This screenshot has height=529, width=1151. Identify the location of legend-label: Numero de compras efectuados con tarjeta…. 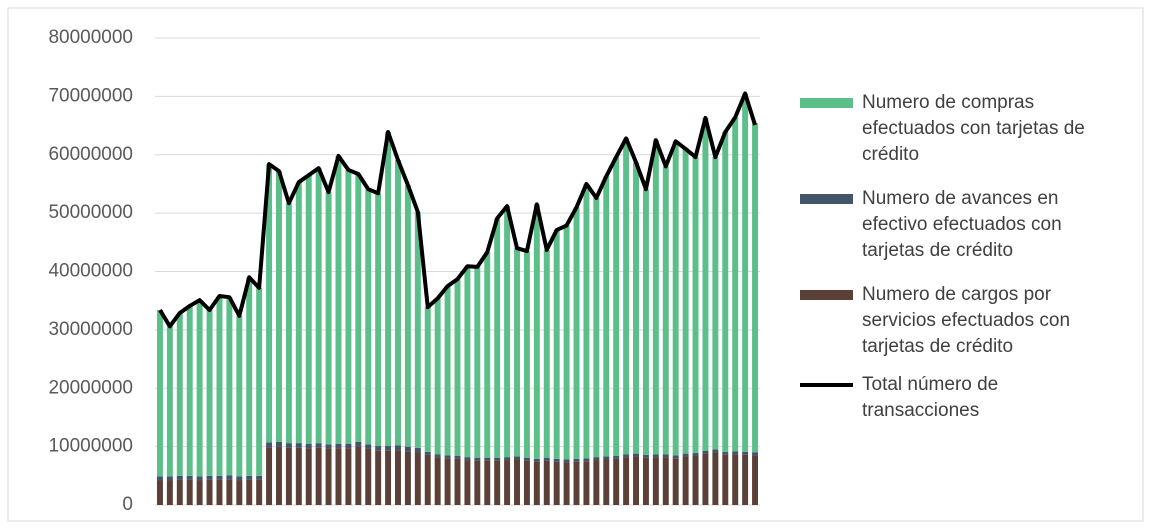
(973, 128).